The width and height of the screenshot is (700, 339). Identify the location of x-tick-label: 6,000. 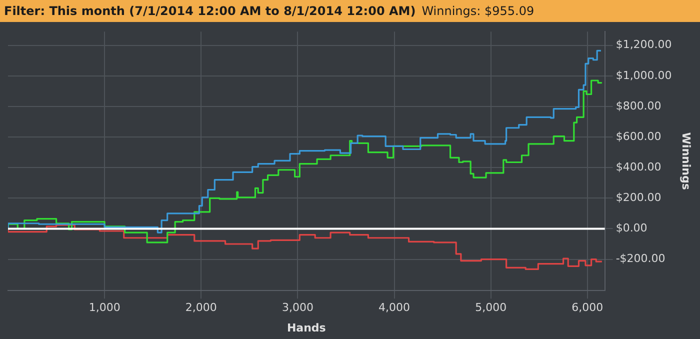
(588, 307).